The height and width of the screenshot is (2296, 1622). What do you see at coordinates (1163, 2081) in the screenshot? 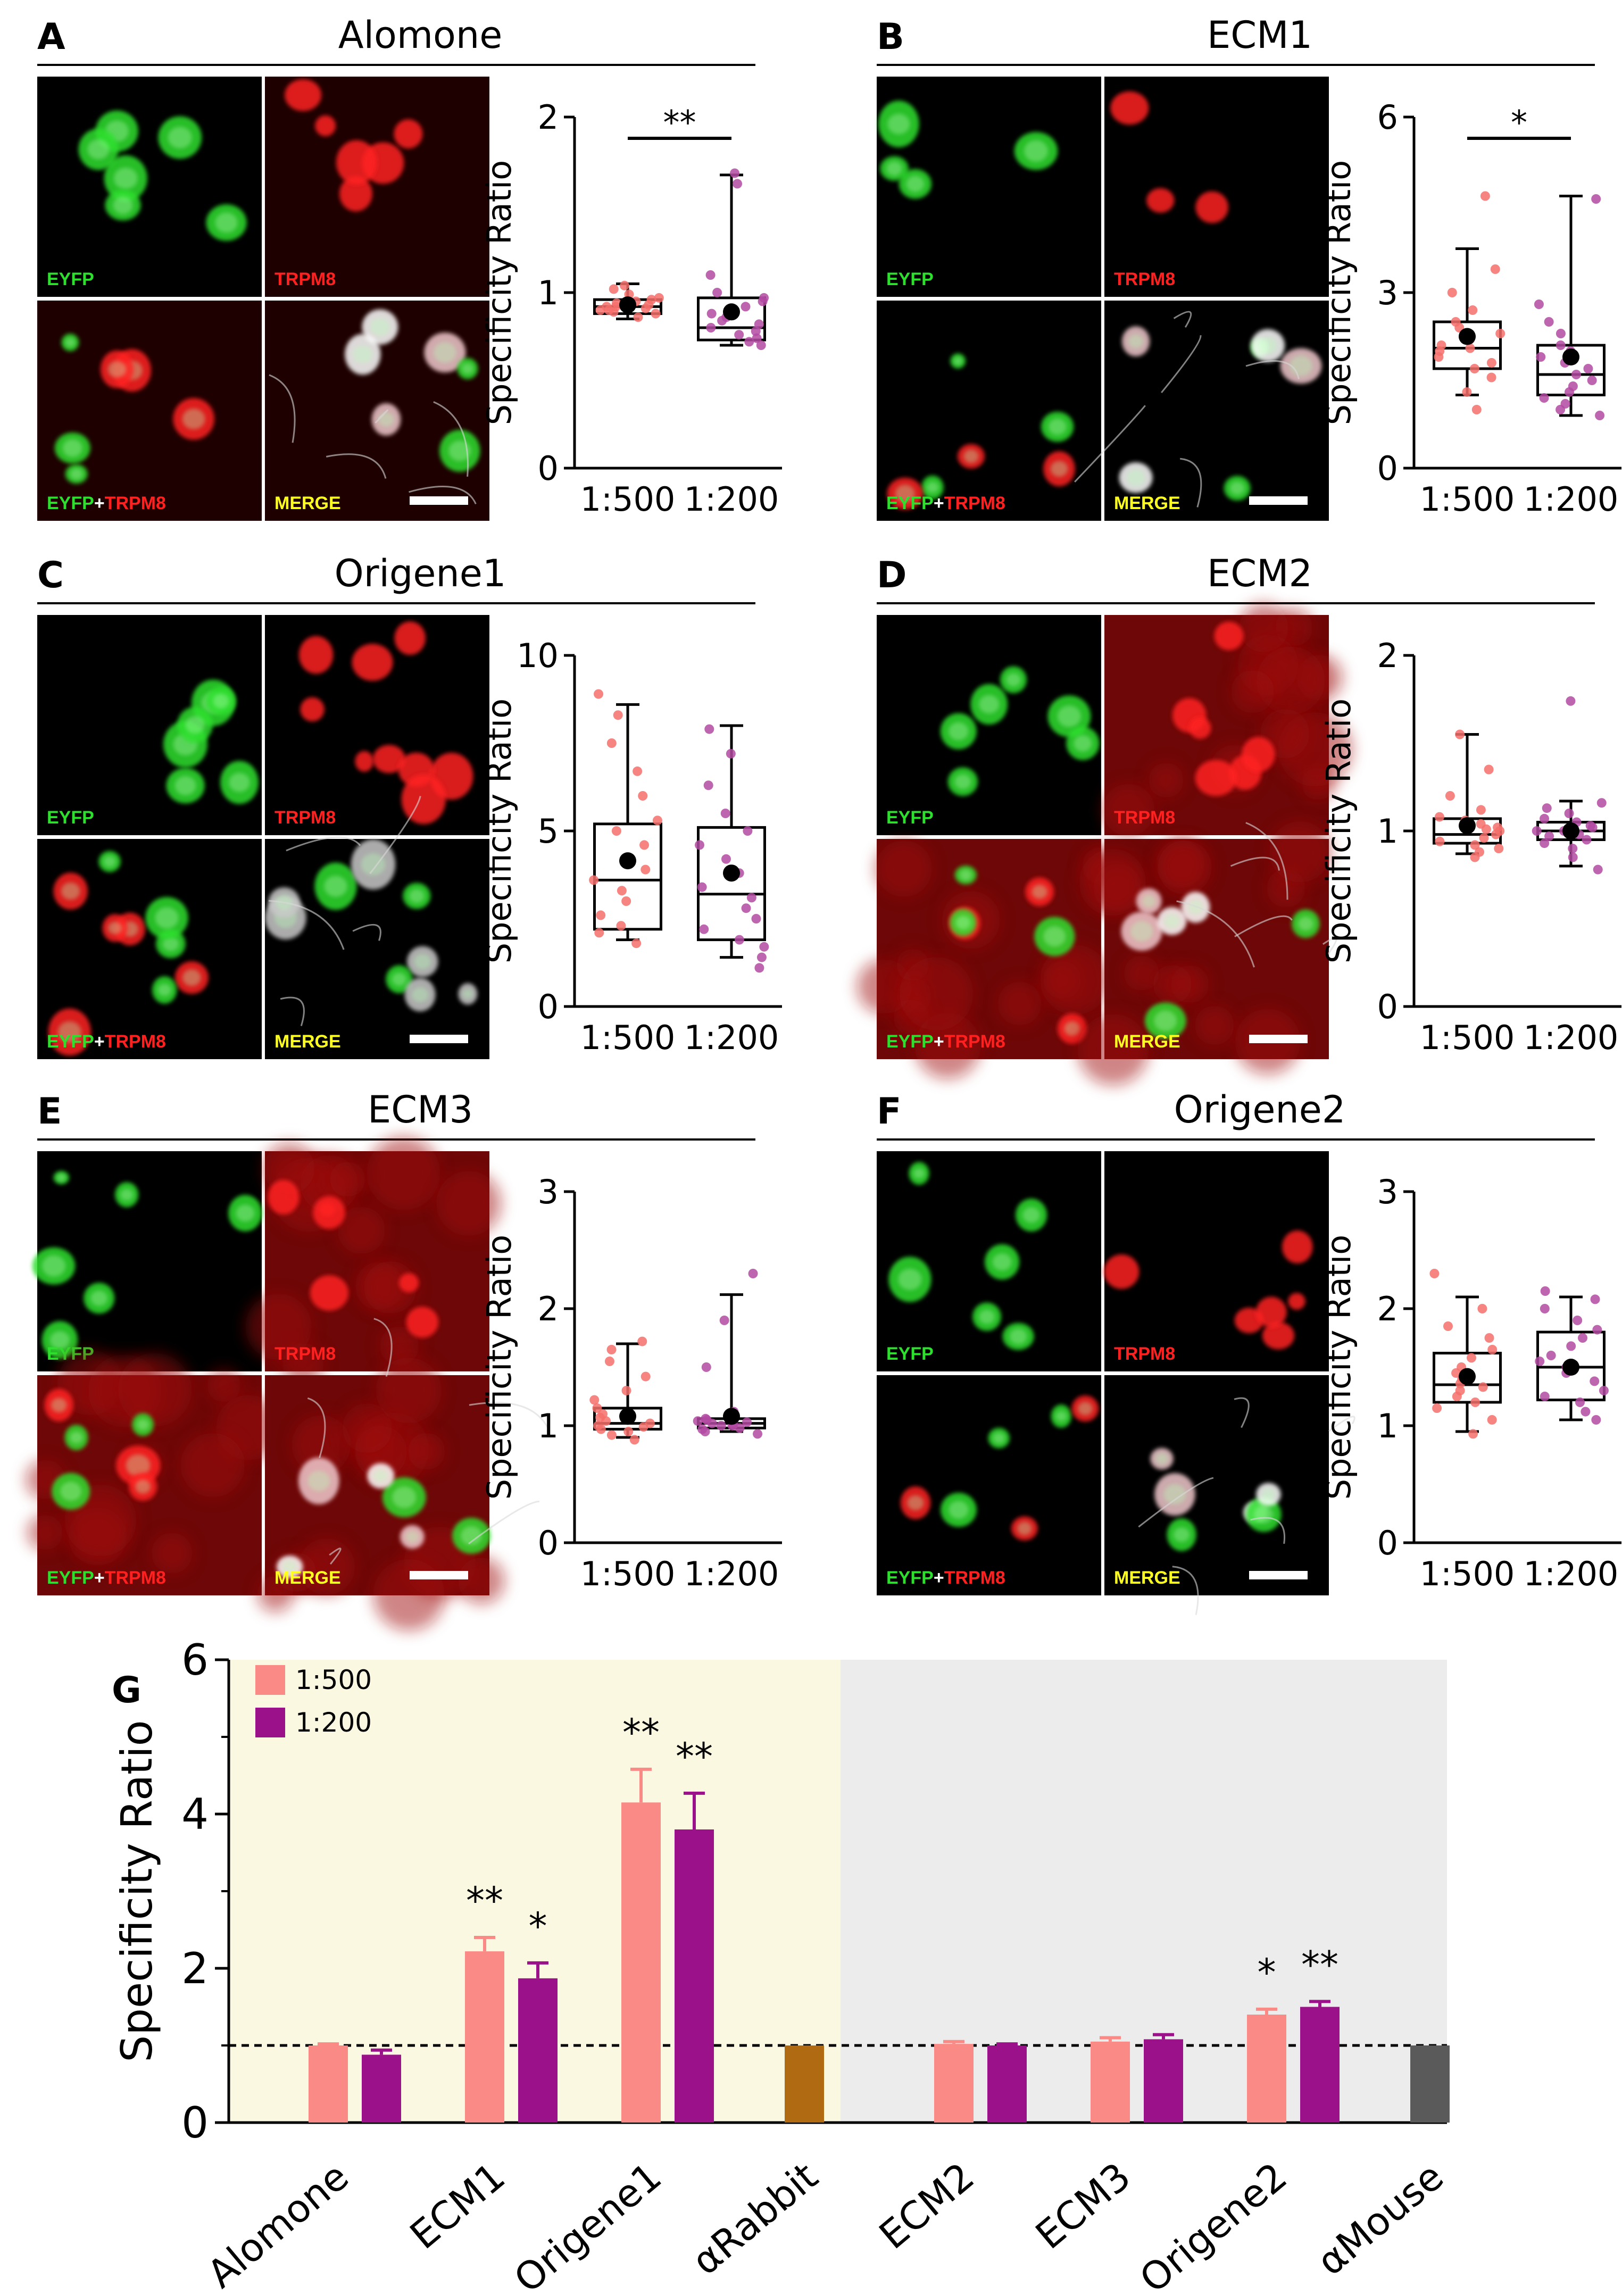
I see `bar-1:200` at bounding box center [1163, 2081].